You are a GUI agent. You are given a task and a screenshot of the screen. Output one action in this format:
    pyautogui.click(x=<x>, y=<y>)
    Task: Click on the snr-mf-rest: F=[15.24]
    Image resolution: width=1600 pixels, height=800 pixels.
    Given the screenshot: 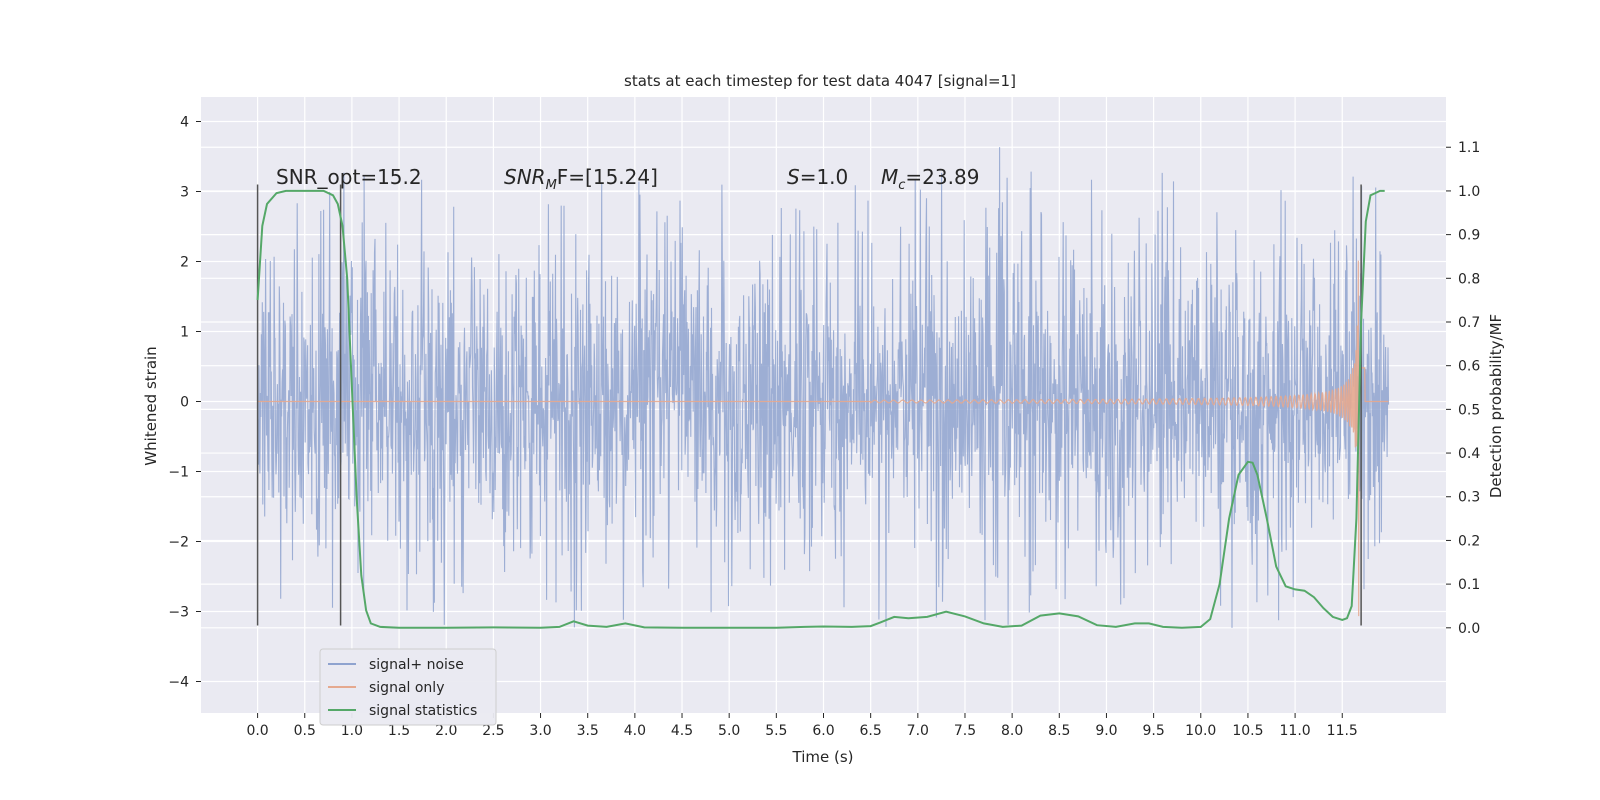 What is the action you would take?
    pyautogui.click(x=607, y=177)
    